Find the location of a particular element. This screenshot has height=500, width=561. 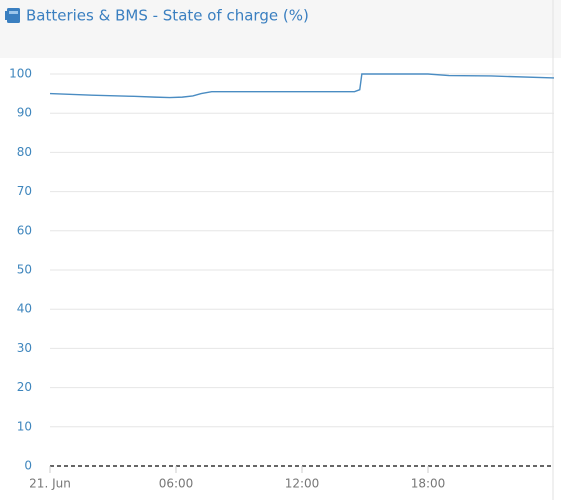

x-tick-label: 12:00 is located at coordinates (302, 484).